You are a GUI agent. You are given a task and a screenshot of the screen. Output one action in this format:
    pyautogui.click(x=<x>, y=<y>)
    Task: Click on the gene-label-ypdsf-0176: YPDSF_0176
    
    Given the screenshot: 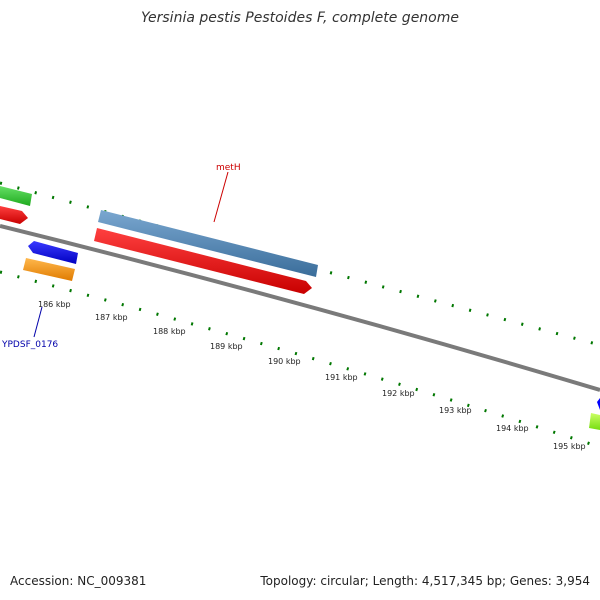 What is the action you would take?
    pyautogui.click(x=29, y=345)
    